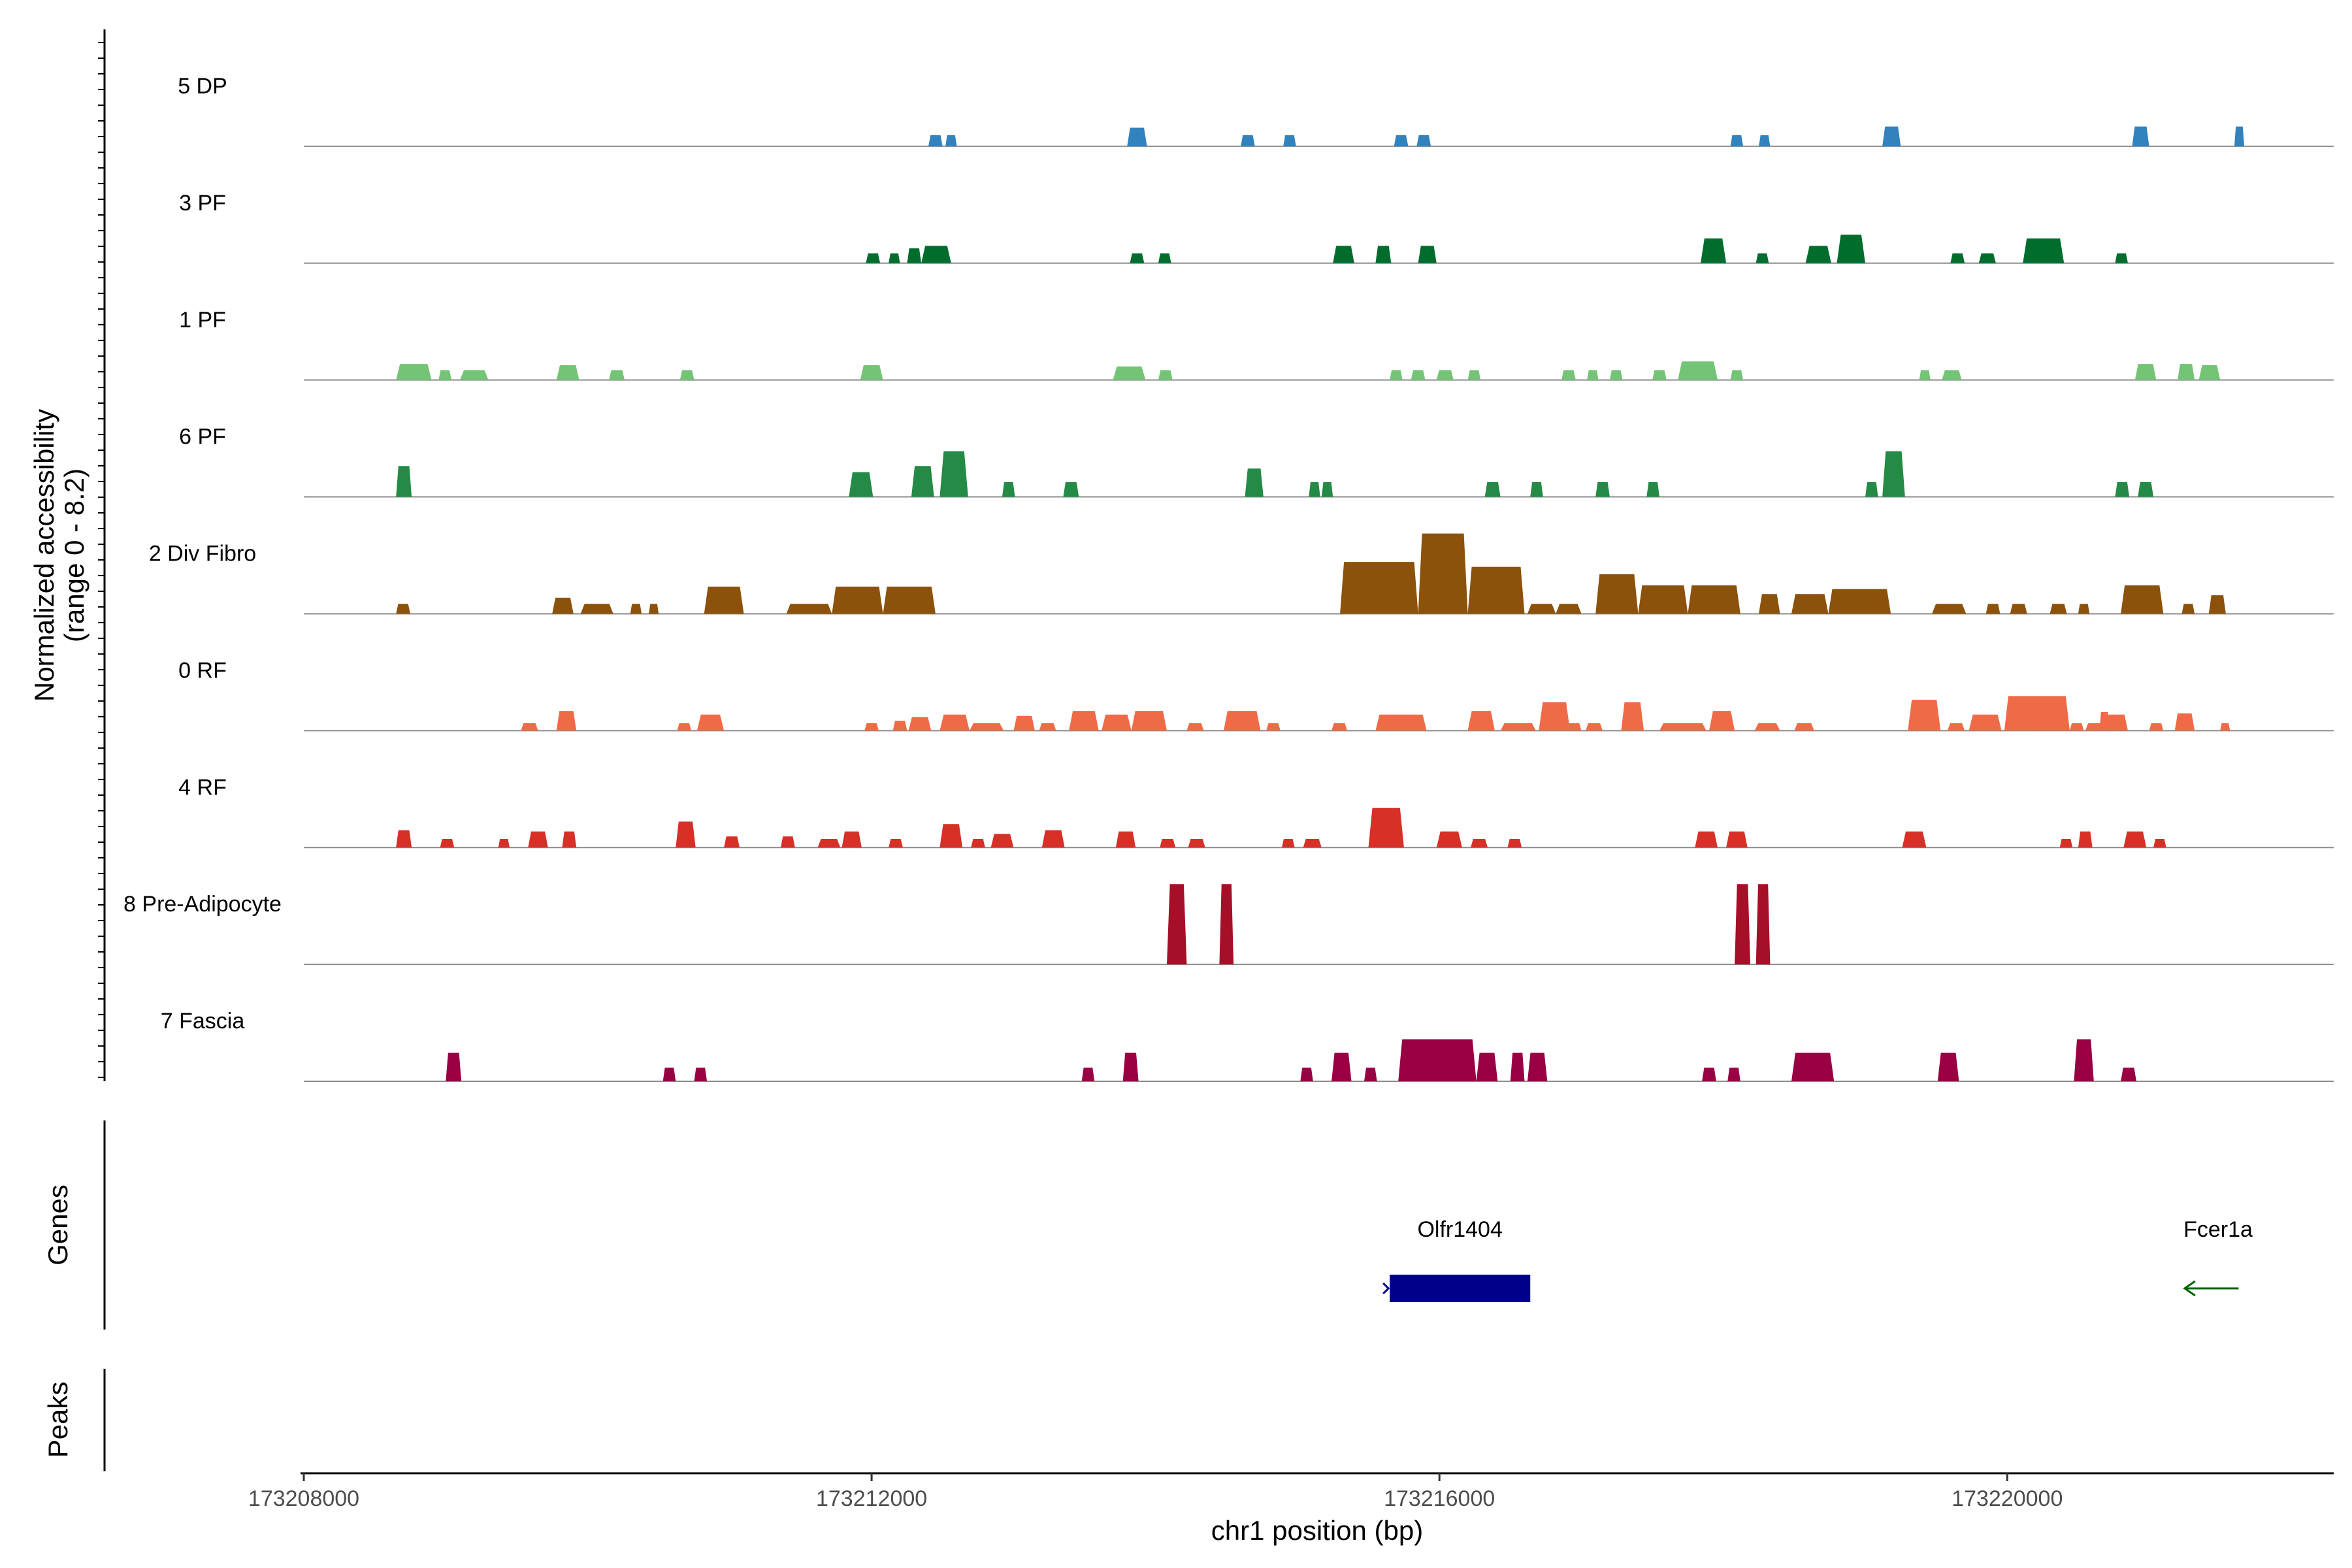 The width and height of the screenshot is (2352, 1568). What do you see at coordinates (101, 560) in the screenshot?
I see `y-axis-ticks` at bounding box center [101, 560].